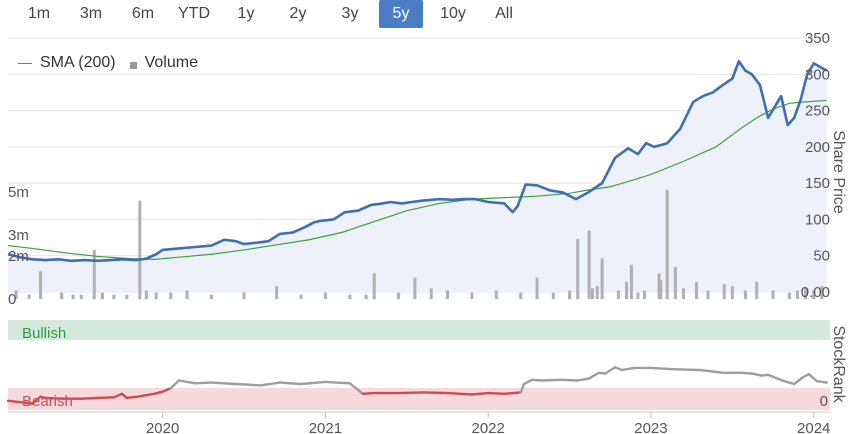 This screenshot has width=855, height=434. I want to click on x-axis-tick-label: 2020, so click(162, 427).